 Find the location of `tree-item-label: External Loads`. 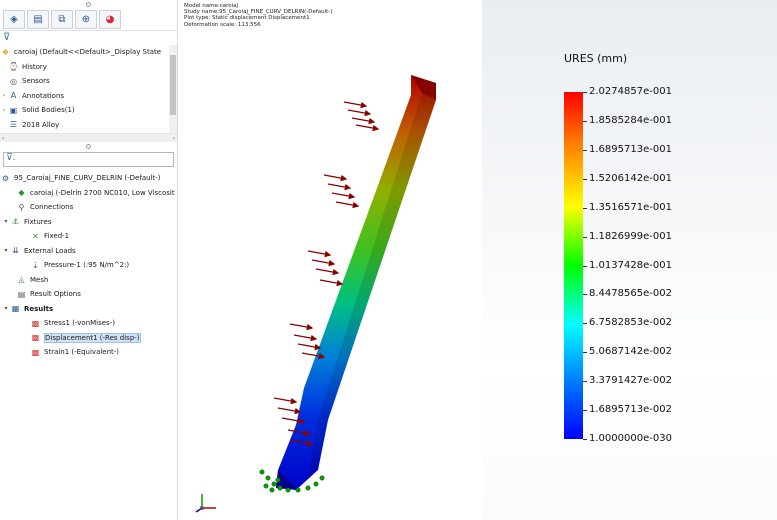

tree-item-label: External Loads is located at coordinates (50, 250).